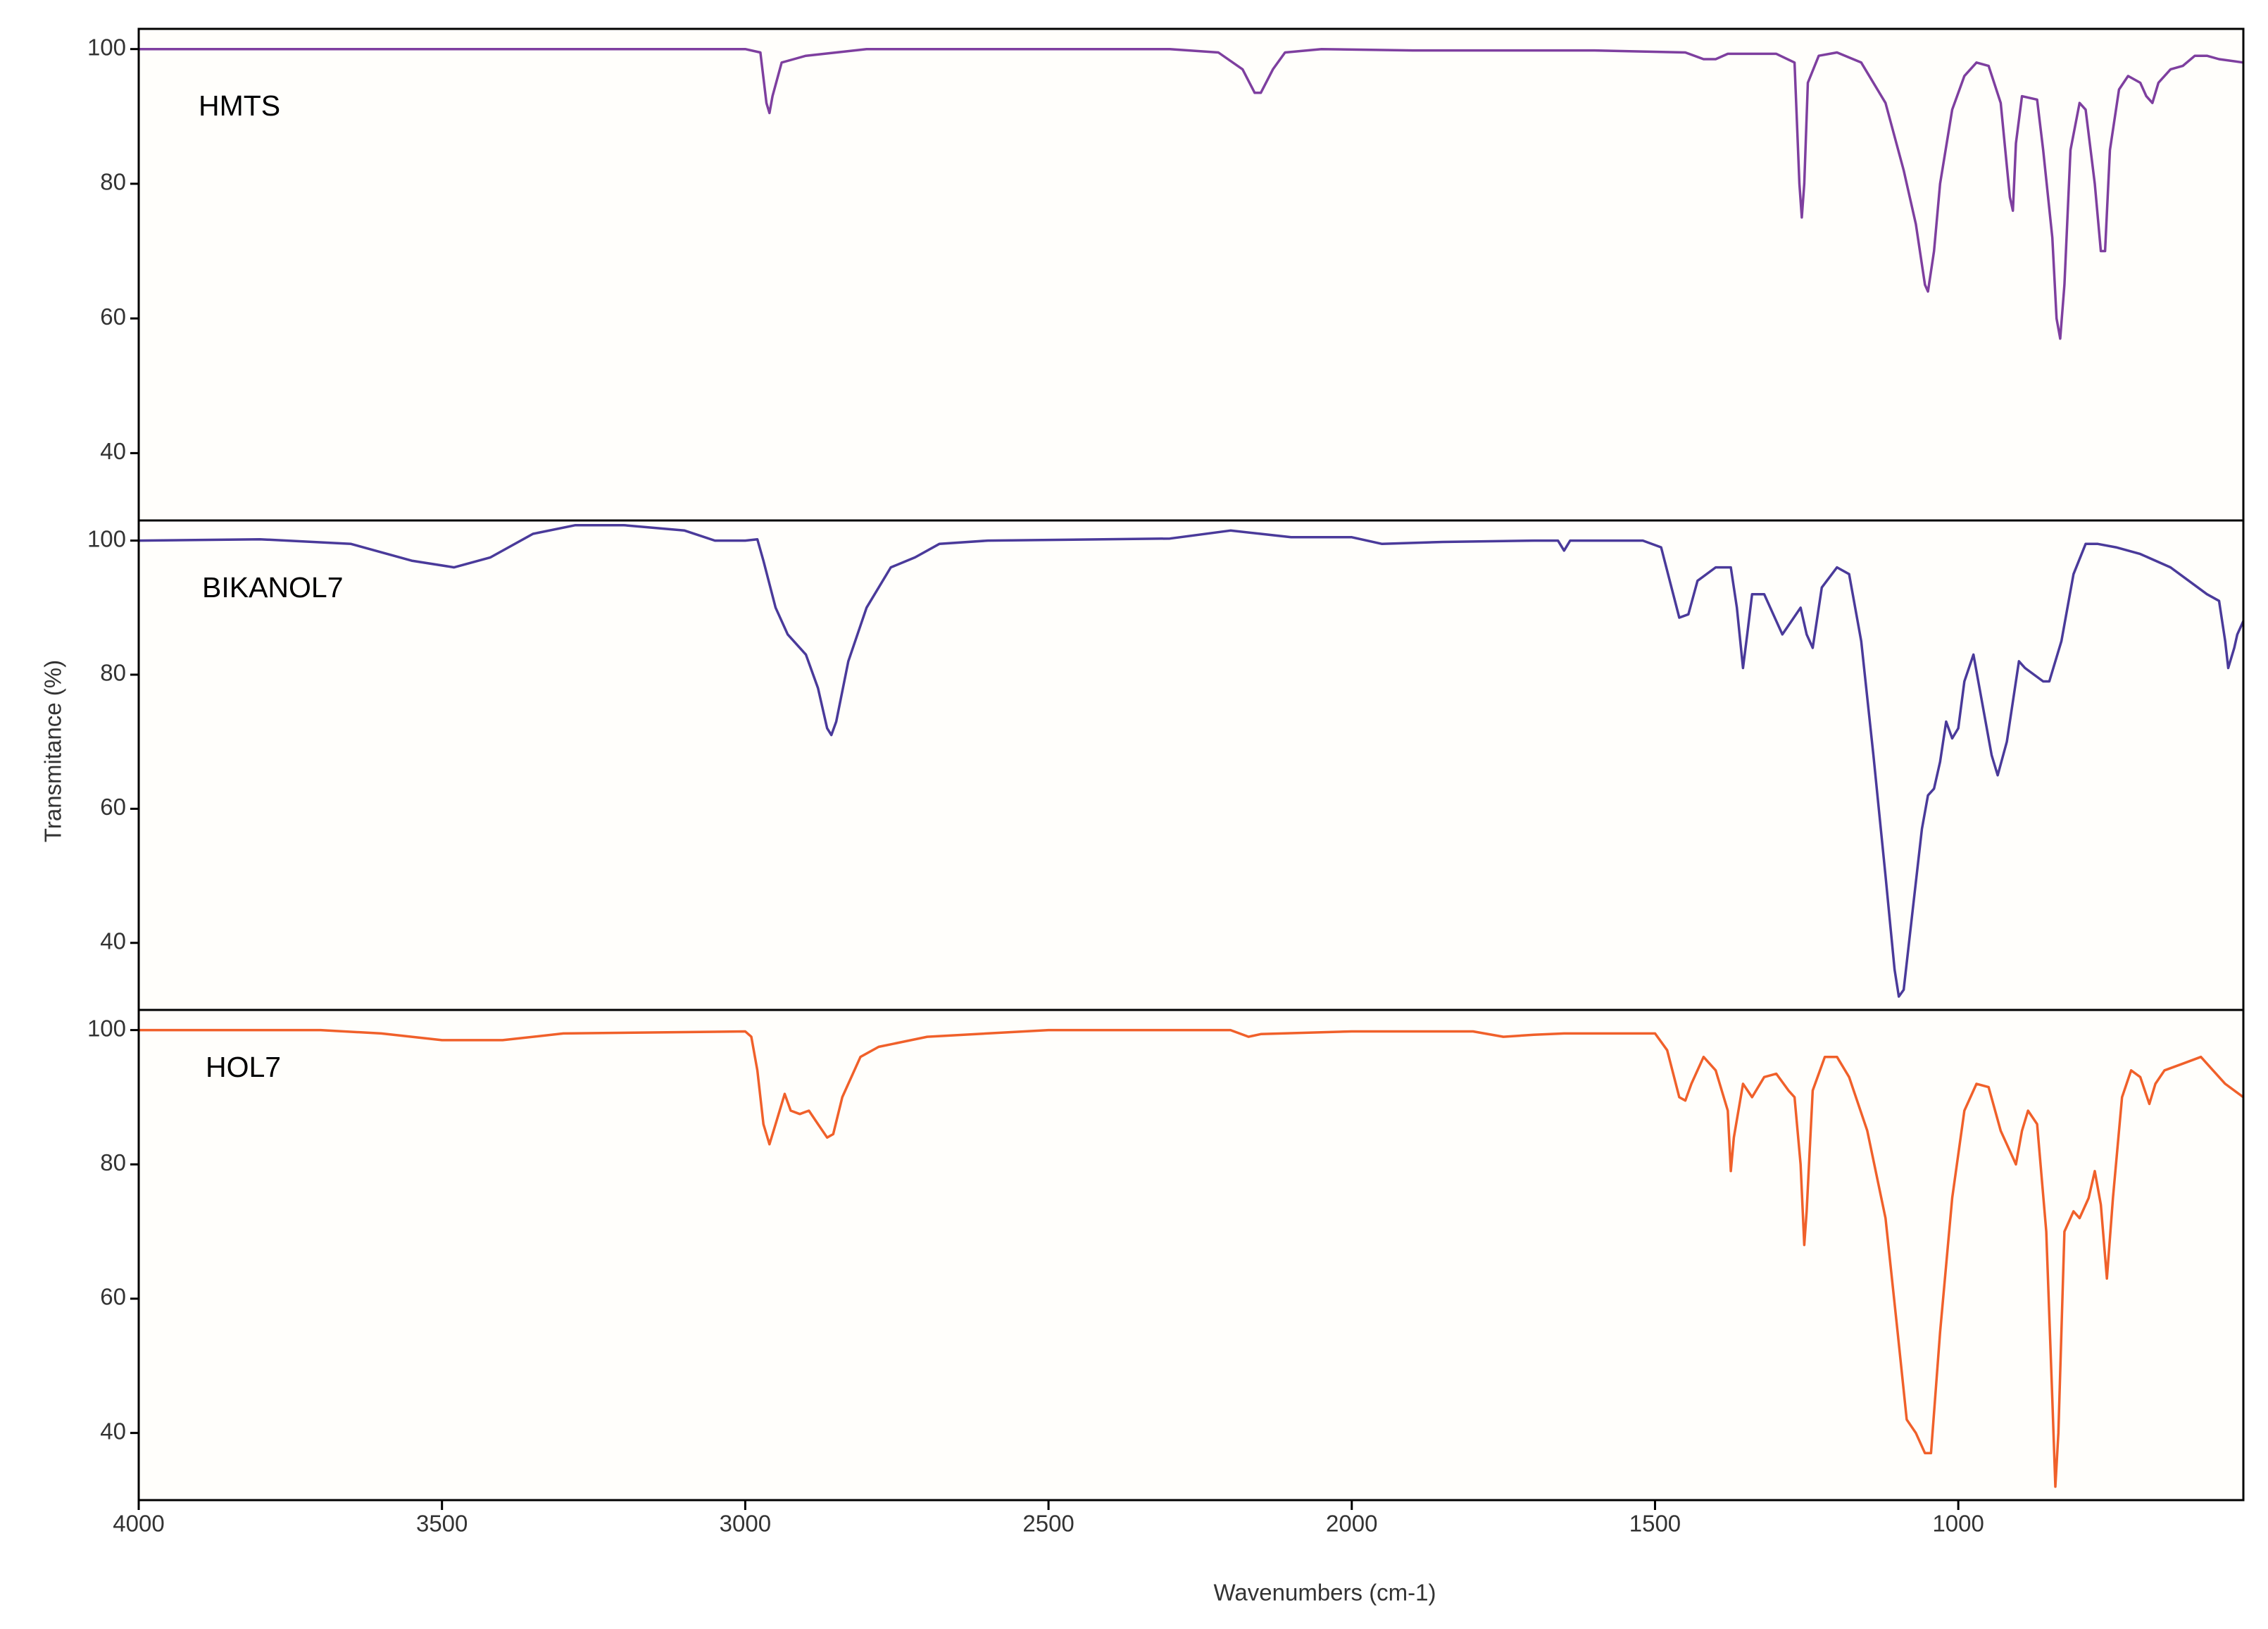  Describe the element at coordinates (1325, 1593) in the screenshot. I see `x-axis-label: Wavenumbers (cm-1)` at that location.